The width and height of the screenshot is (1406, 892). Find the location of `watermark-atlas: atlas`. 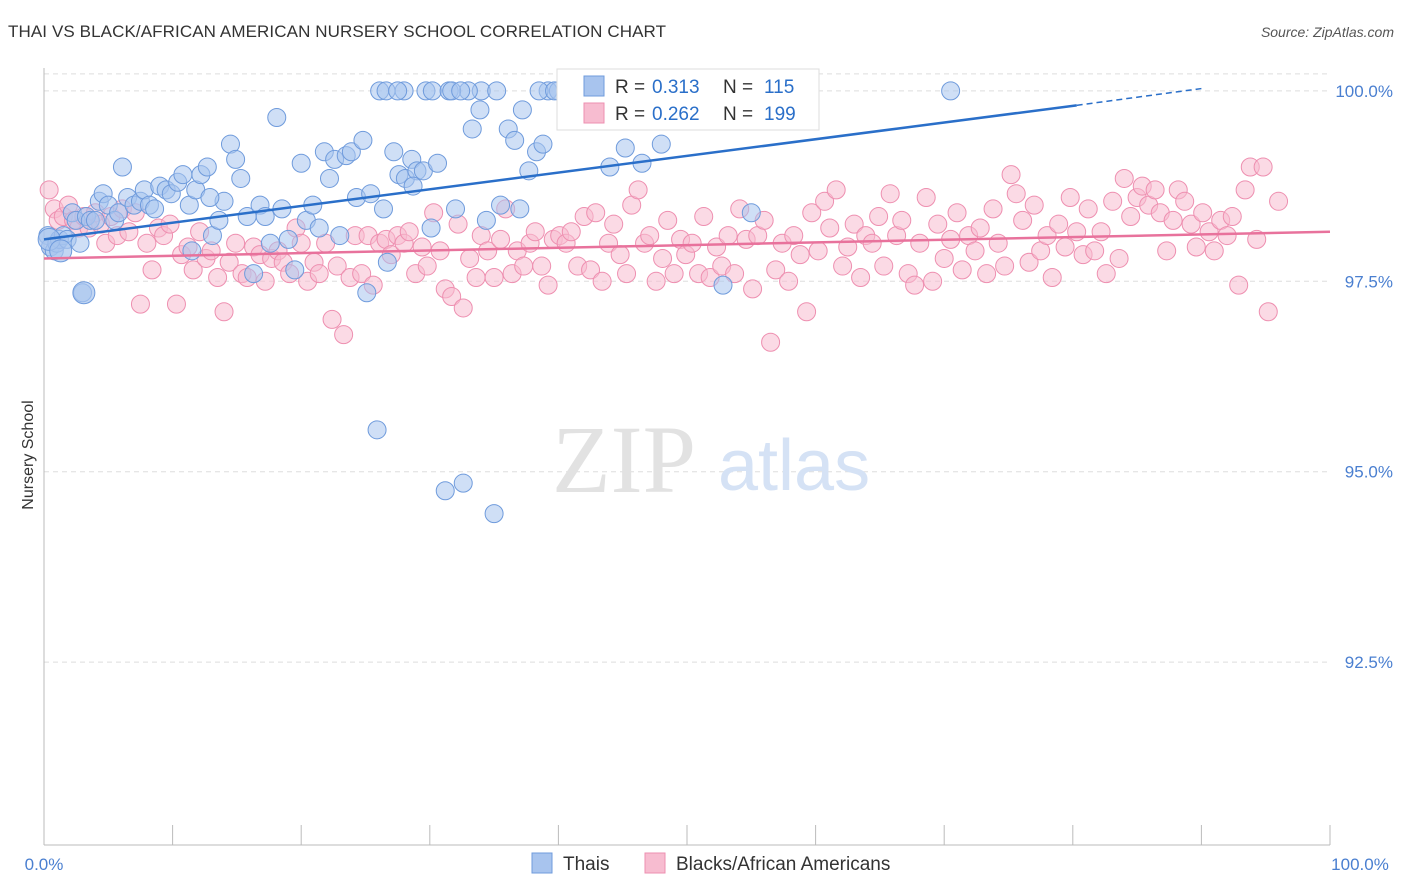

watermark-atlas: atlas is located at coordinates (794, 466).